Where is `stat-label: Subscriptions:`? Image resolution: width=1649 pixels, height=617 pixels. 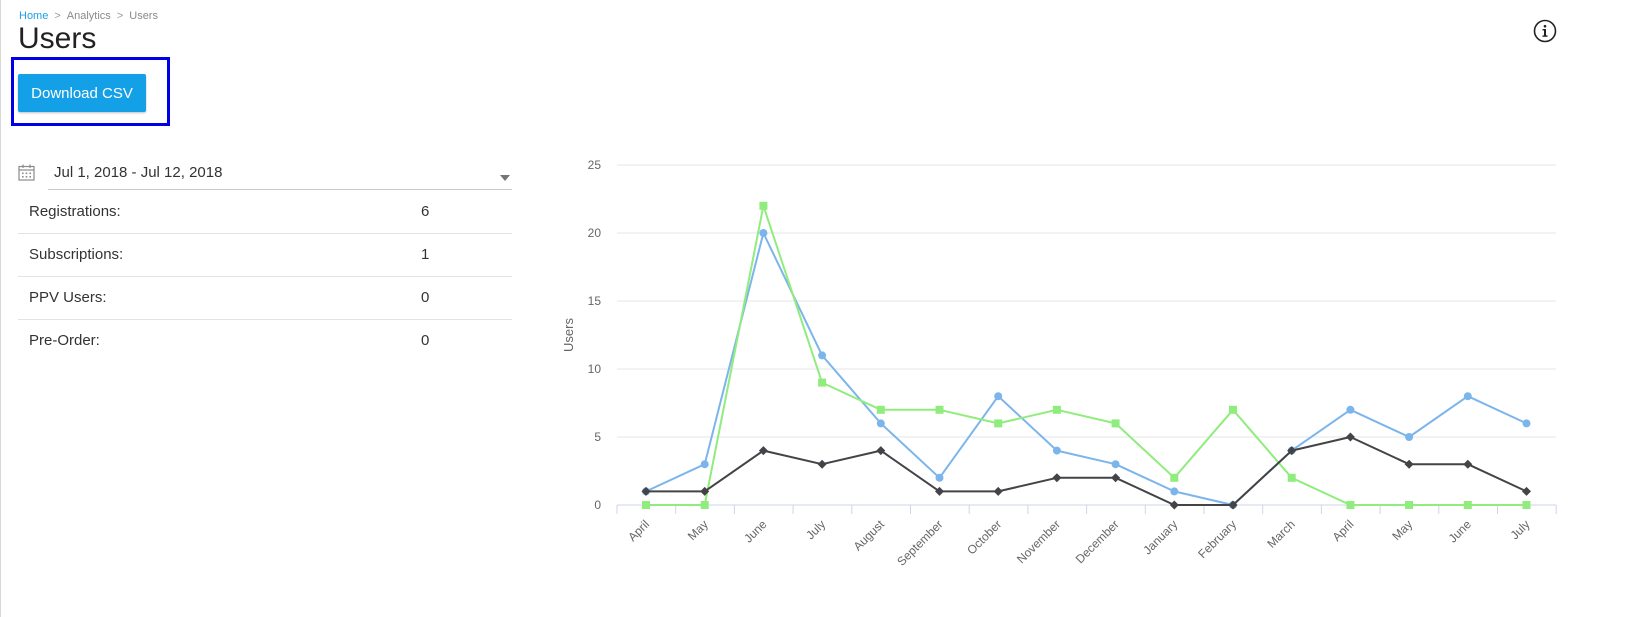
stat-label: Subscriptions: is located at coordinates (76, 254).